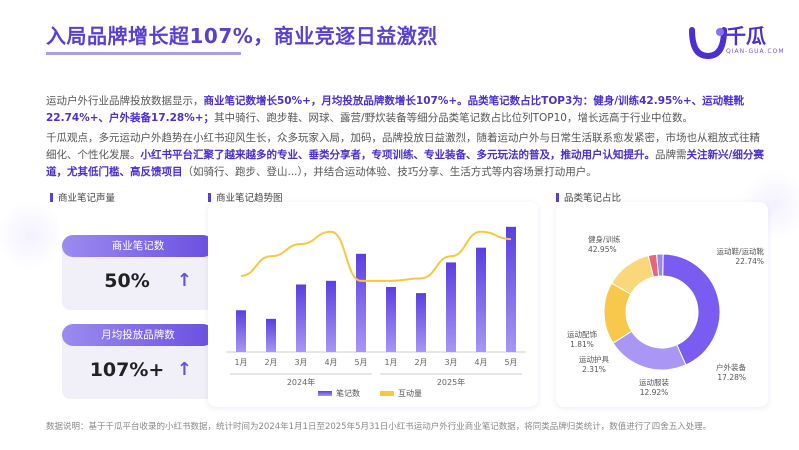  I want to click on para2-highlight2: 关注新兴/细分赛道，尤其低门槛、高反馈项目, so click(405, 163).